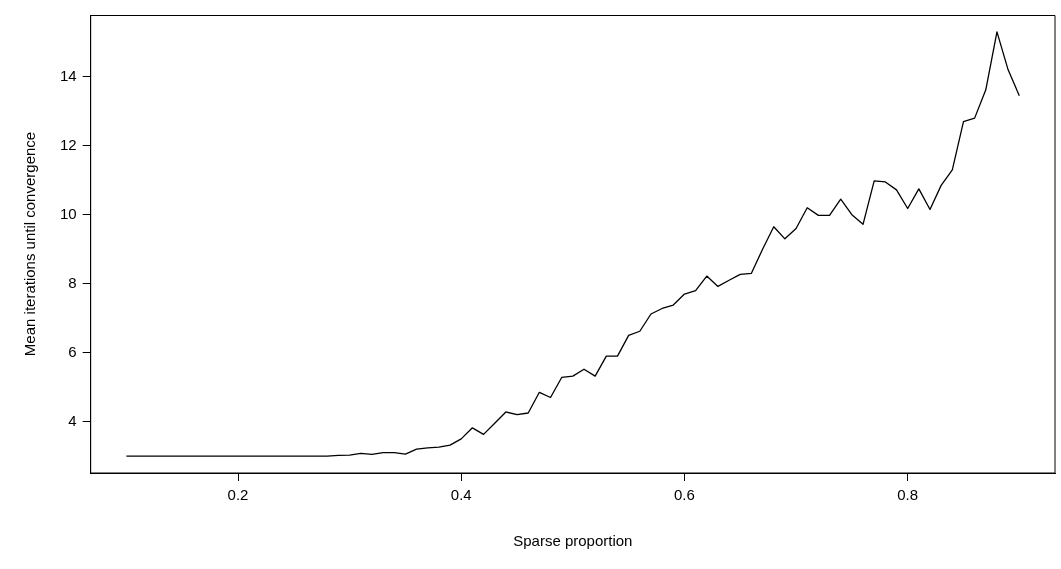  I want to click on x-tick-label: 0.4, so click(461, 495).